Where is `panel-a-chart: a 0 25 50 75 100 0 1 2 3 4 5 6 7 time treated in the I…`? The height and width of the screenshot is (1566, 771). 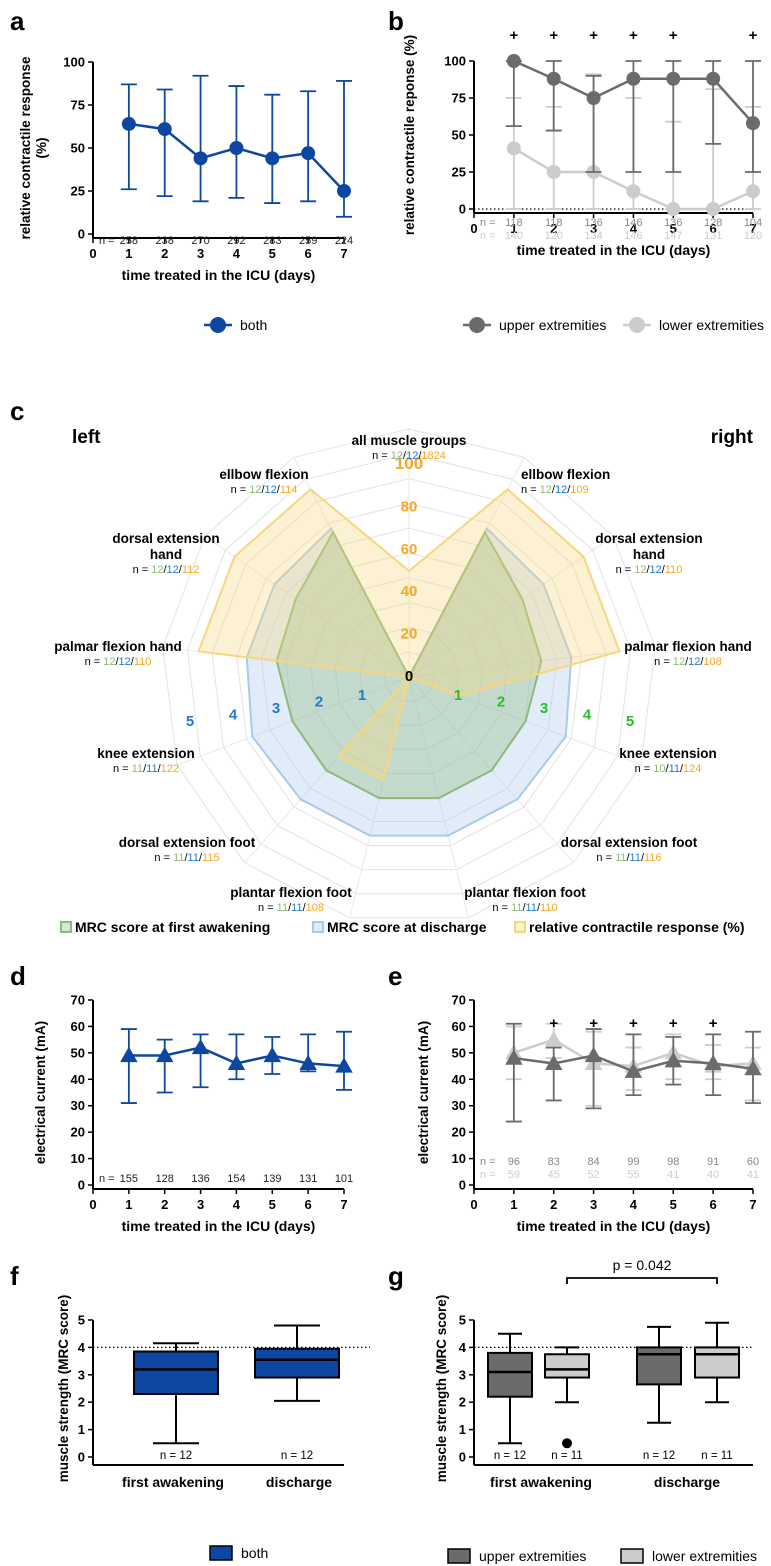 panel-a-chart: a 0 25 50 75 100 0 1 2 3 4 5 6 7 time treated in the I… is located at coordinates (181, 144).